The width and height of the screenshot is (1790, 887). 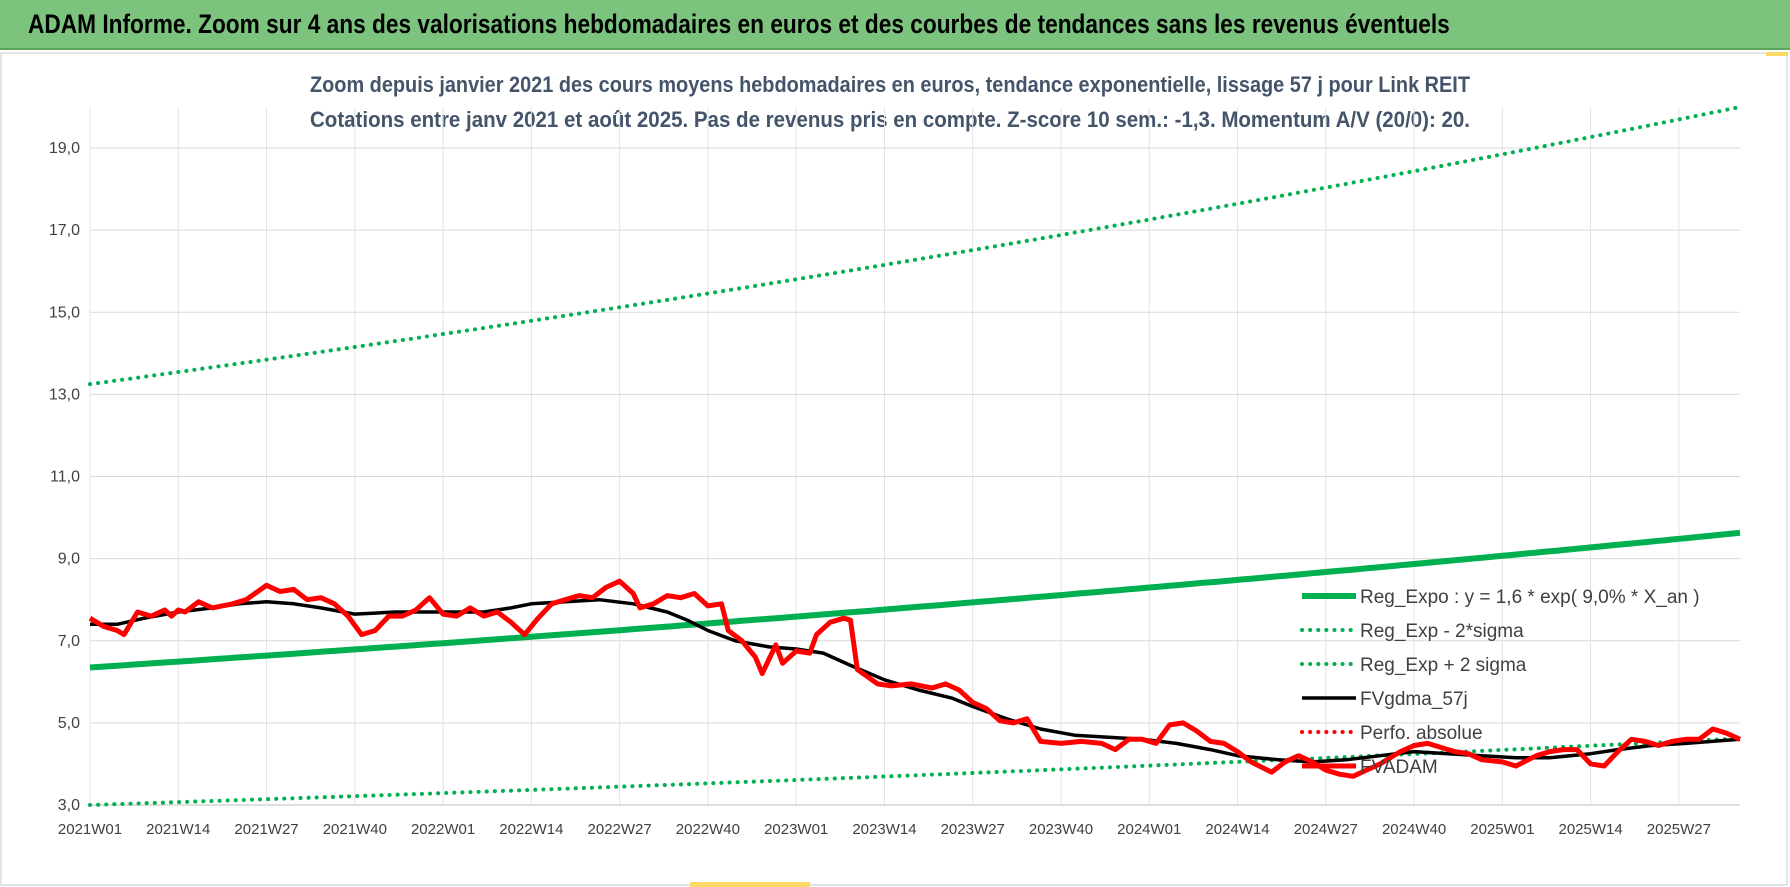 What do you see at coordinates (355, 829) in the screenshot?
I see `x-tick-label: 2021W40` at bounding box center [355, 829].